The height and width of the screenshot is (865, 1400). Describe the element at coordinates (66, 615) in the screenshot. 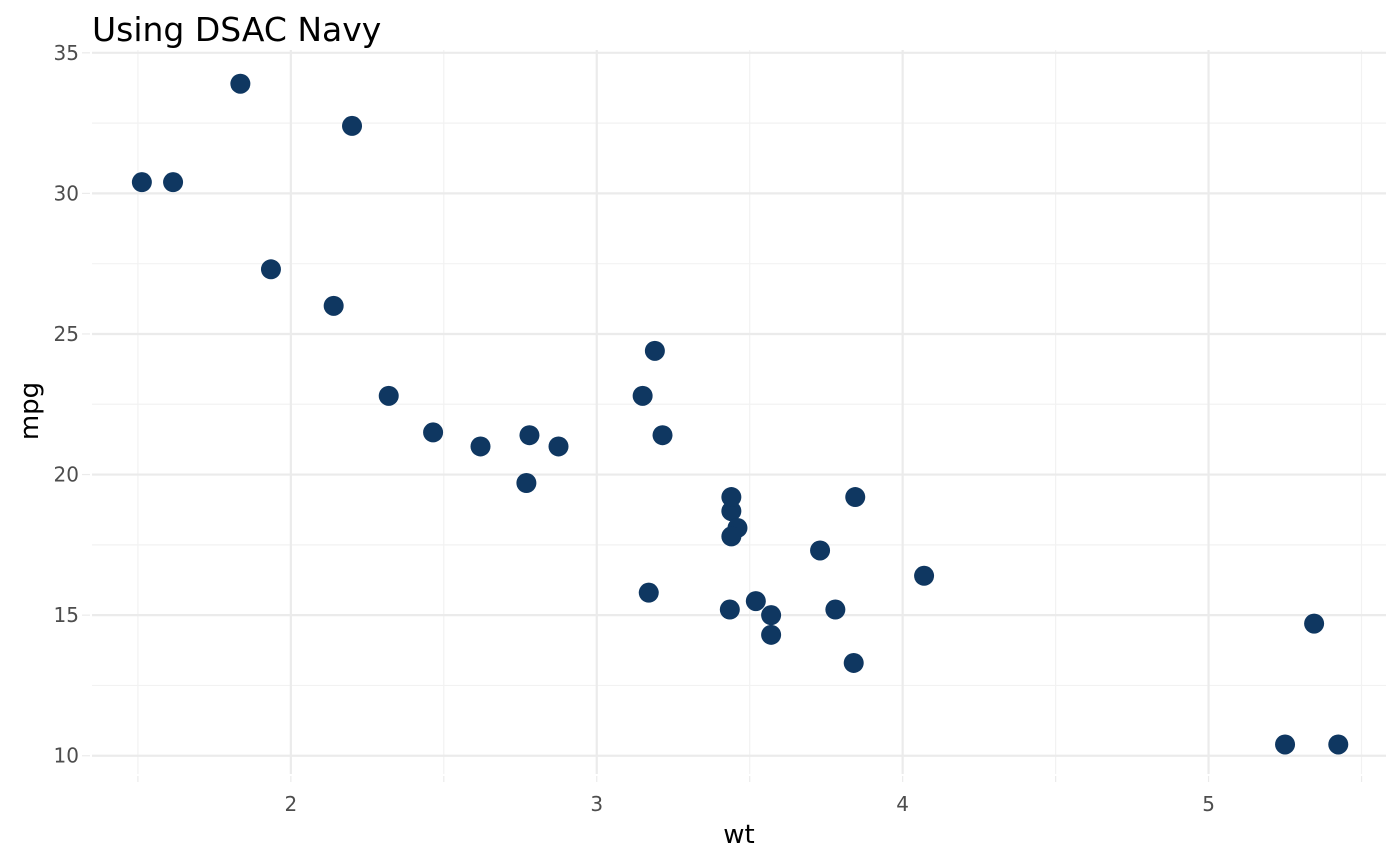

I see `y-tick-label: 15` at that location.